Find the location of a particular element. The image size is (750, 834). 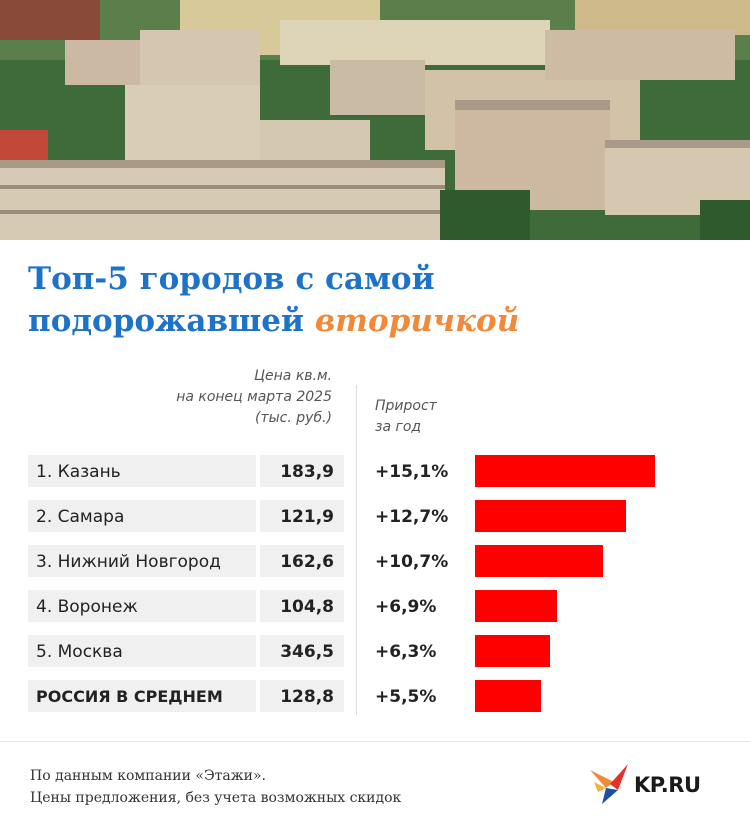

chart-row: 2. Самара 121,9 +12,7% is located at coordinates (378, 517).